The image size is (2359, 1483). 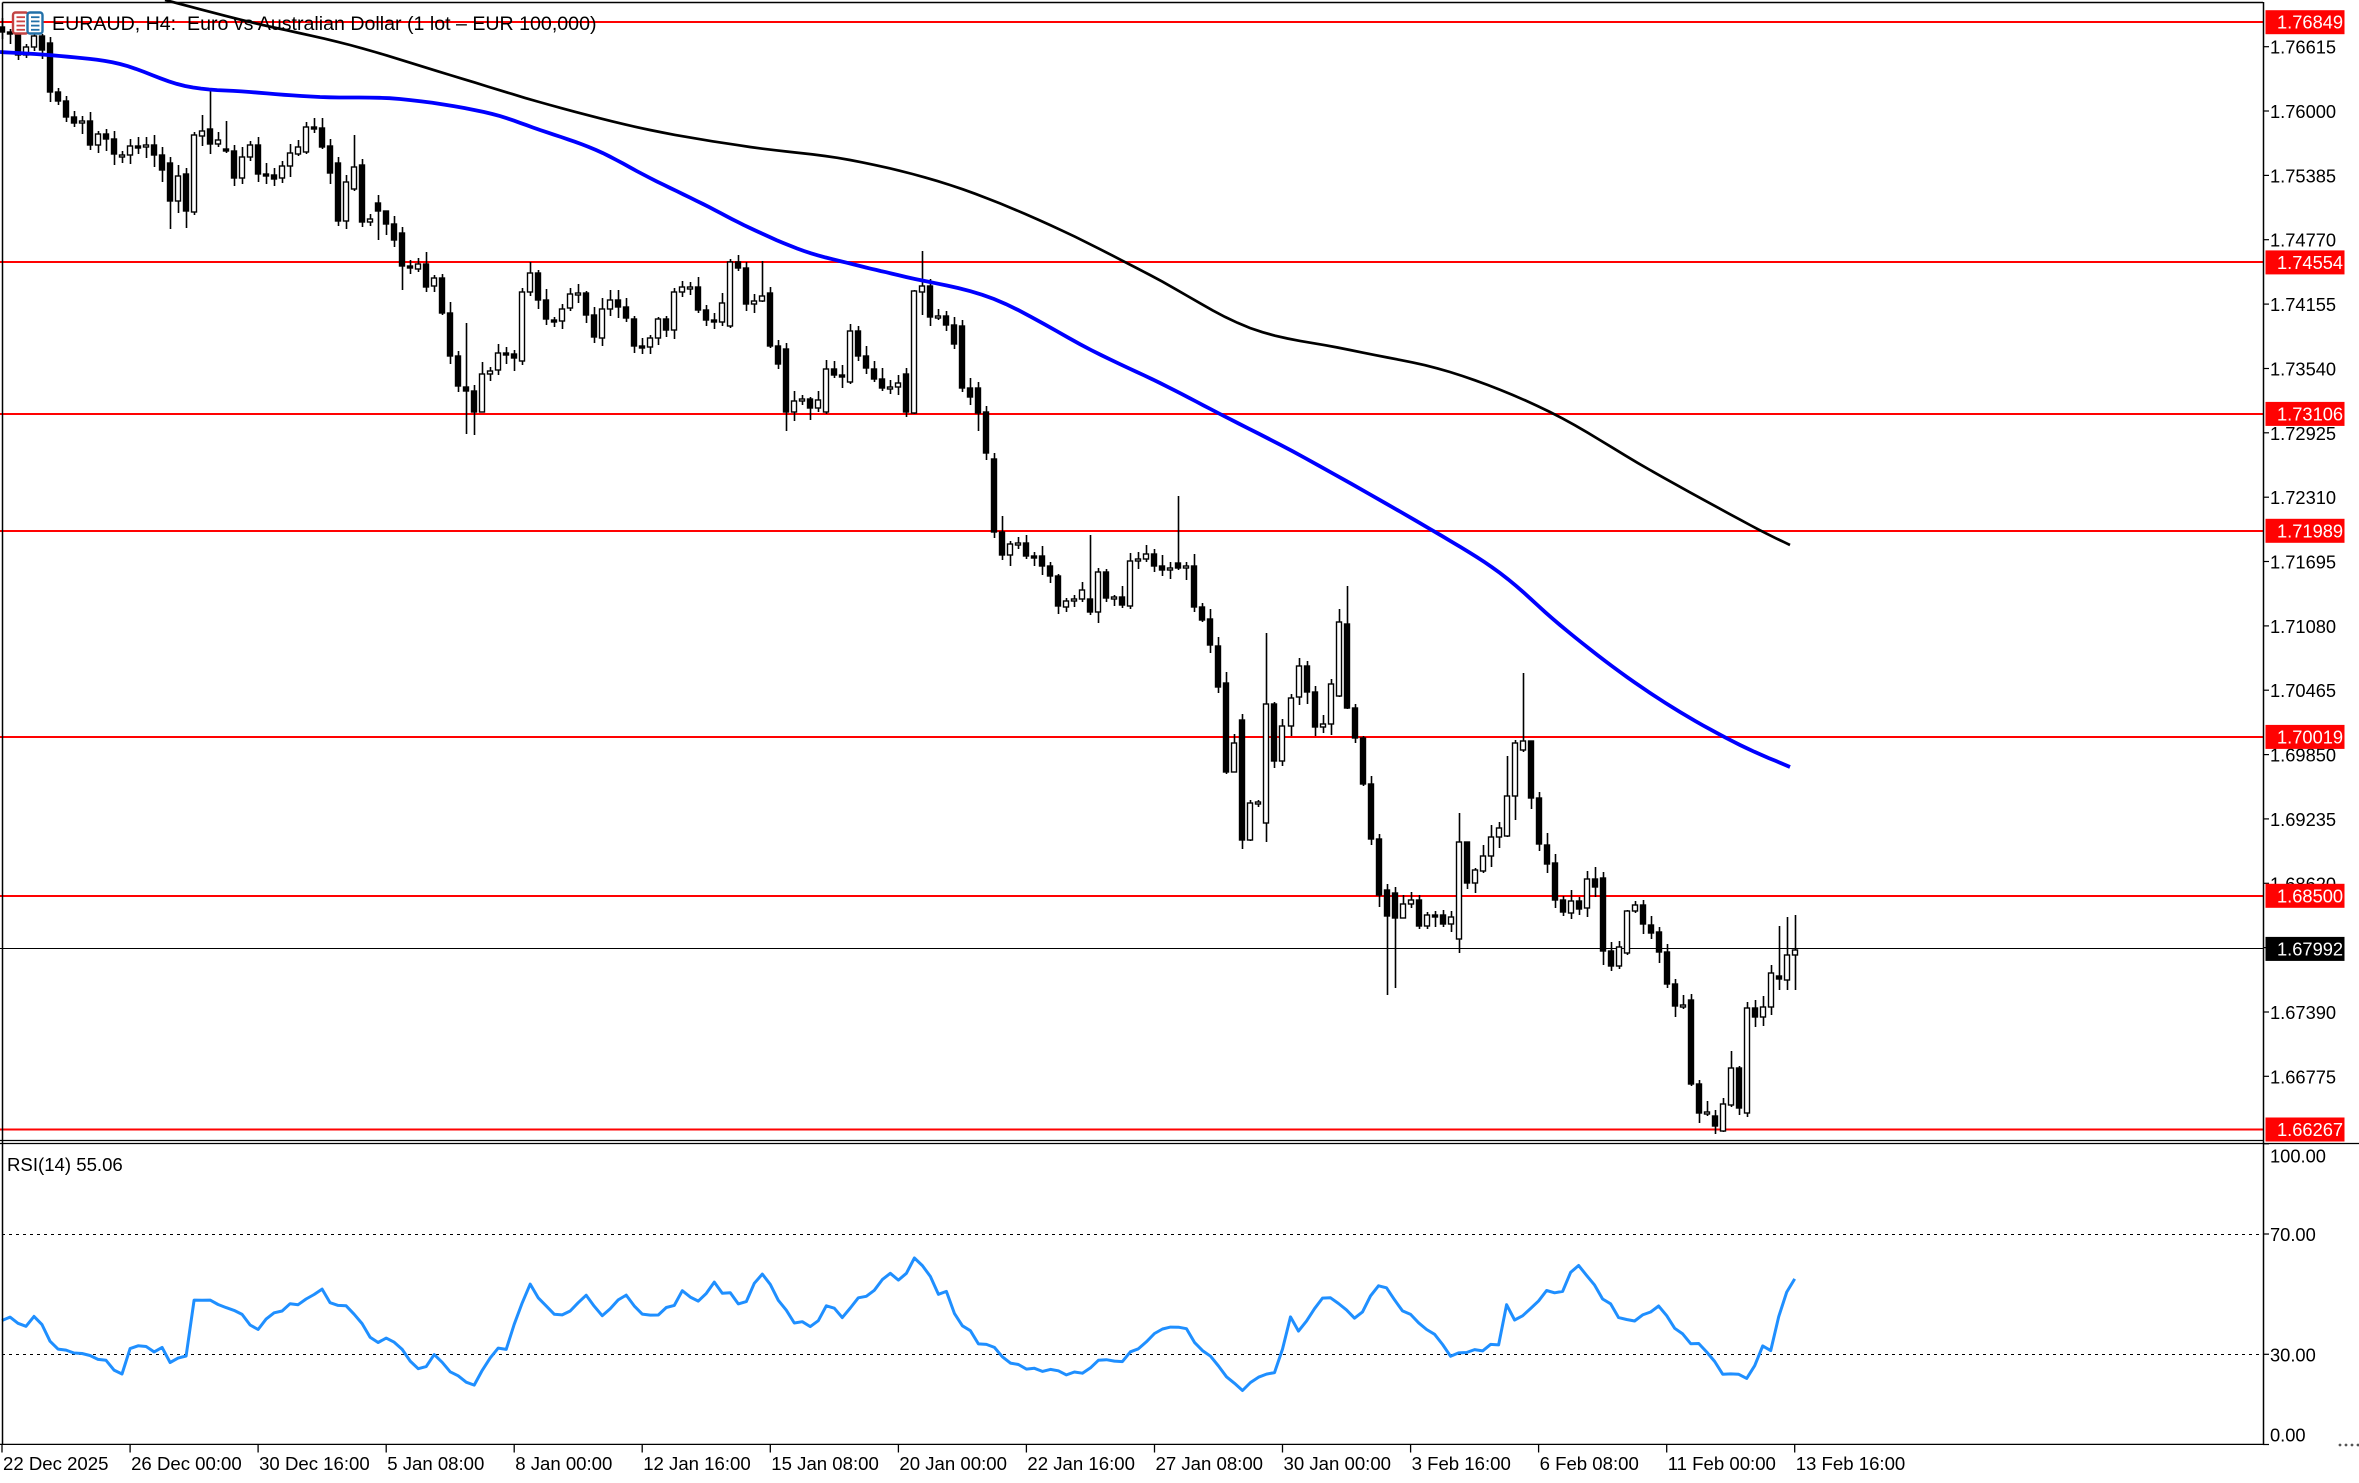 I want to click on svg-text: 22 Dec 2025, so click(x=55, y=1463).